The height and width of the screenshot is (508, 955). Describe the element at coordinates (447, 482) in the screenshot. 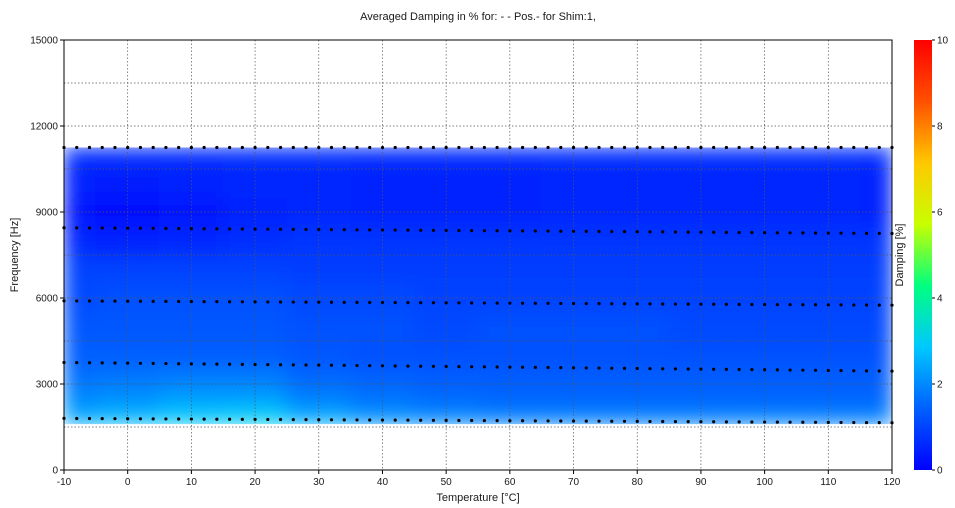

I see `x-tick-label: 50` at that location.